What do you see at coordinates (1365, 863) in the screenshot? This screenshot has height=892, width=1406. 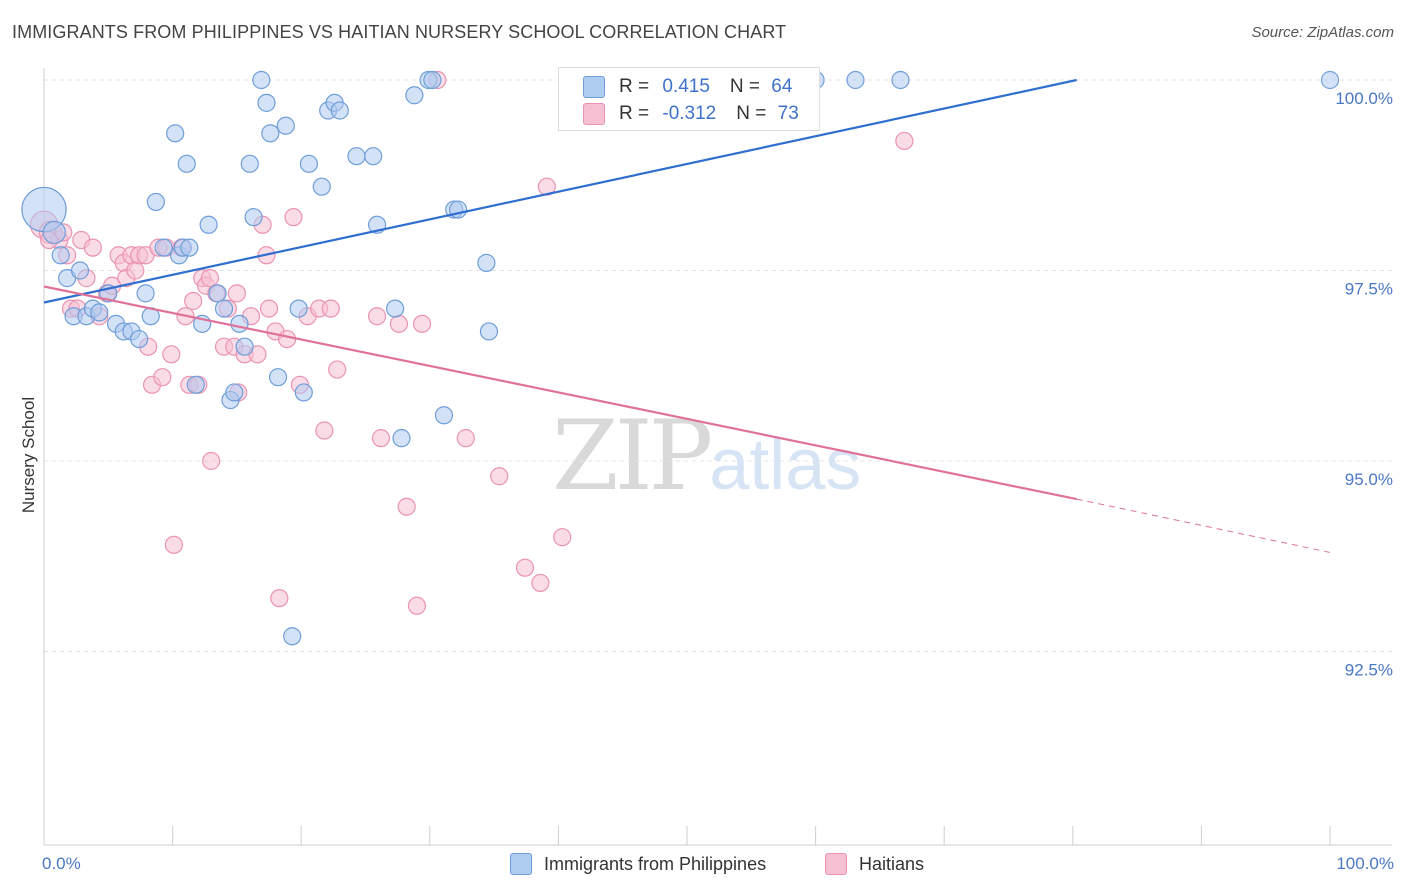 I see `x-tick-label-max: 100.0%` at bounding box center [1365, 863].